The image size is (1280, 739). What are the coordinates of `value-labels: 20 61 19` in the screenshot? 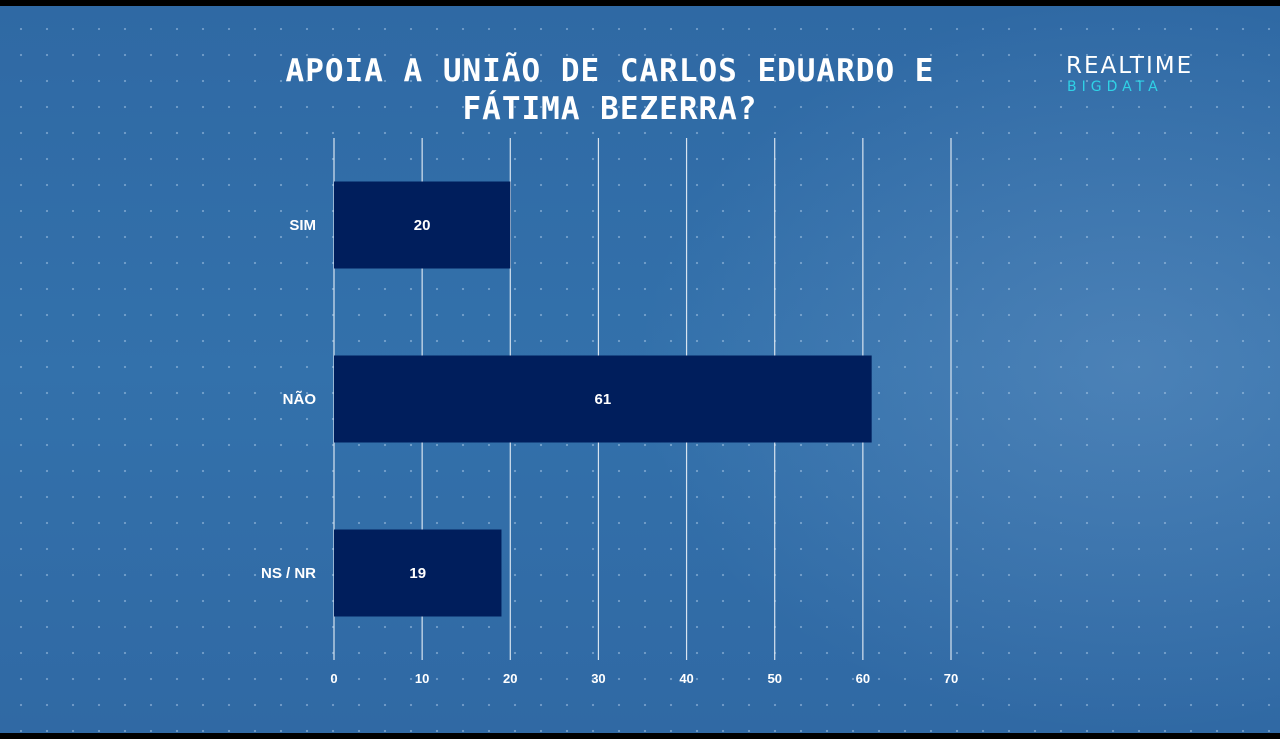 It's located at (510, 399).